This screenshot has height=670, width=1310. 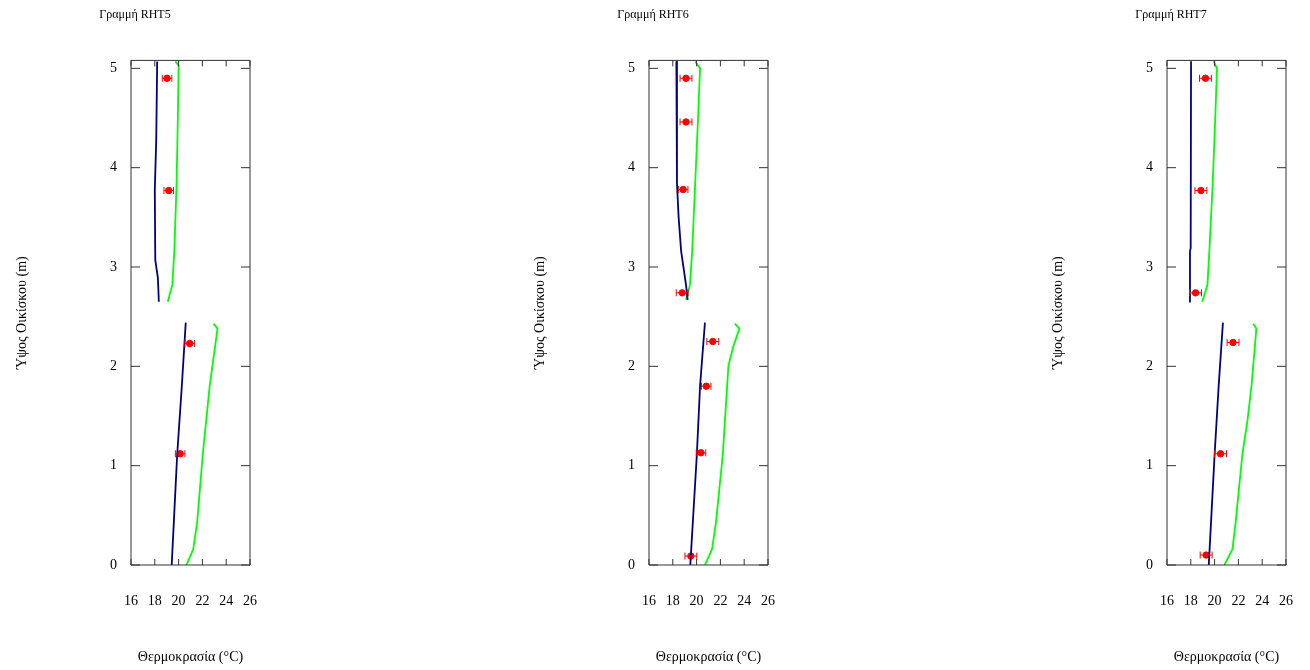 I want to click on chart-title: Γραμμή RHT7, so click(x=1171, y=14).